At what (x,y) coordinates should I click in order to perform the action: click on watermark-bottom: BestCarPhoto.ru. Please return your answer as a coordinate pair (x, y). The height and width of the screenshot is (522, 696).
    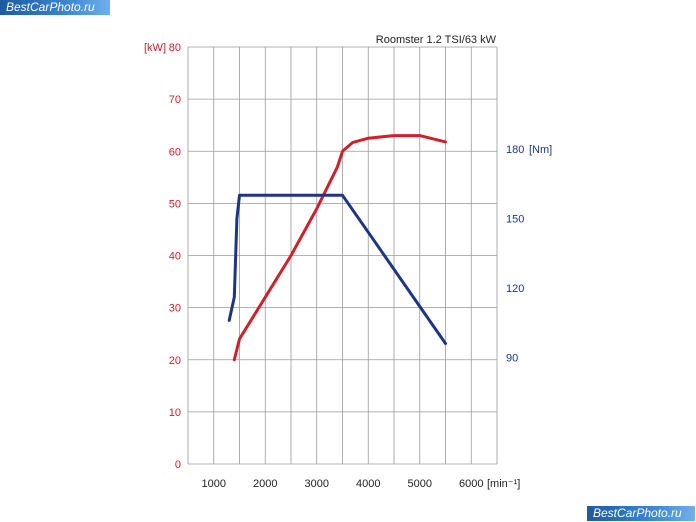
    Looking at the image, I should click on (641, 513).